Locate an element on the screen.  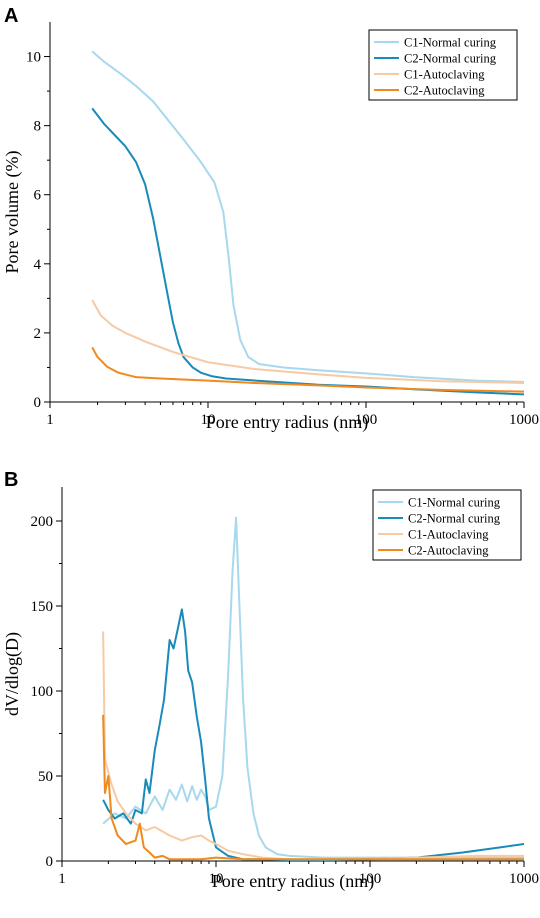
panel-b-x-tick-label: 100 is located at coordinates (370, 879).